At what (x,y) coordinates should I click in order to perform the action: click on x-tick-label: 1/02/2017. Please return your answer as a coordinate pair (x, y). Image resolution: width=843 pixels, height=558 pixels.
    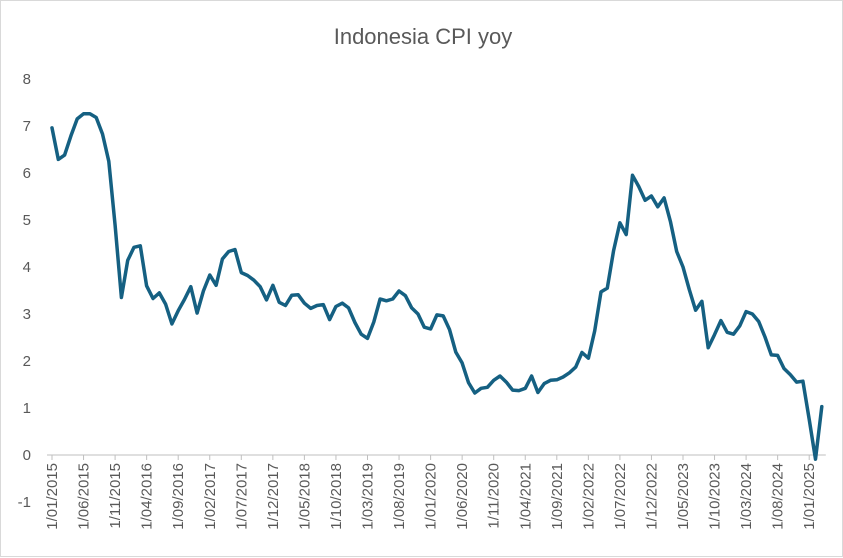
    Looking at the image, I should click on (210, 496).